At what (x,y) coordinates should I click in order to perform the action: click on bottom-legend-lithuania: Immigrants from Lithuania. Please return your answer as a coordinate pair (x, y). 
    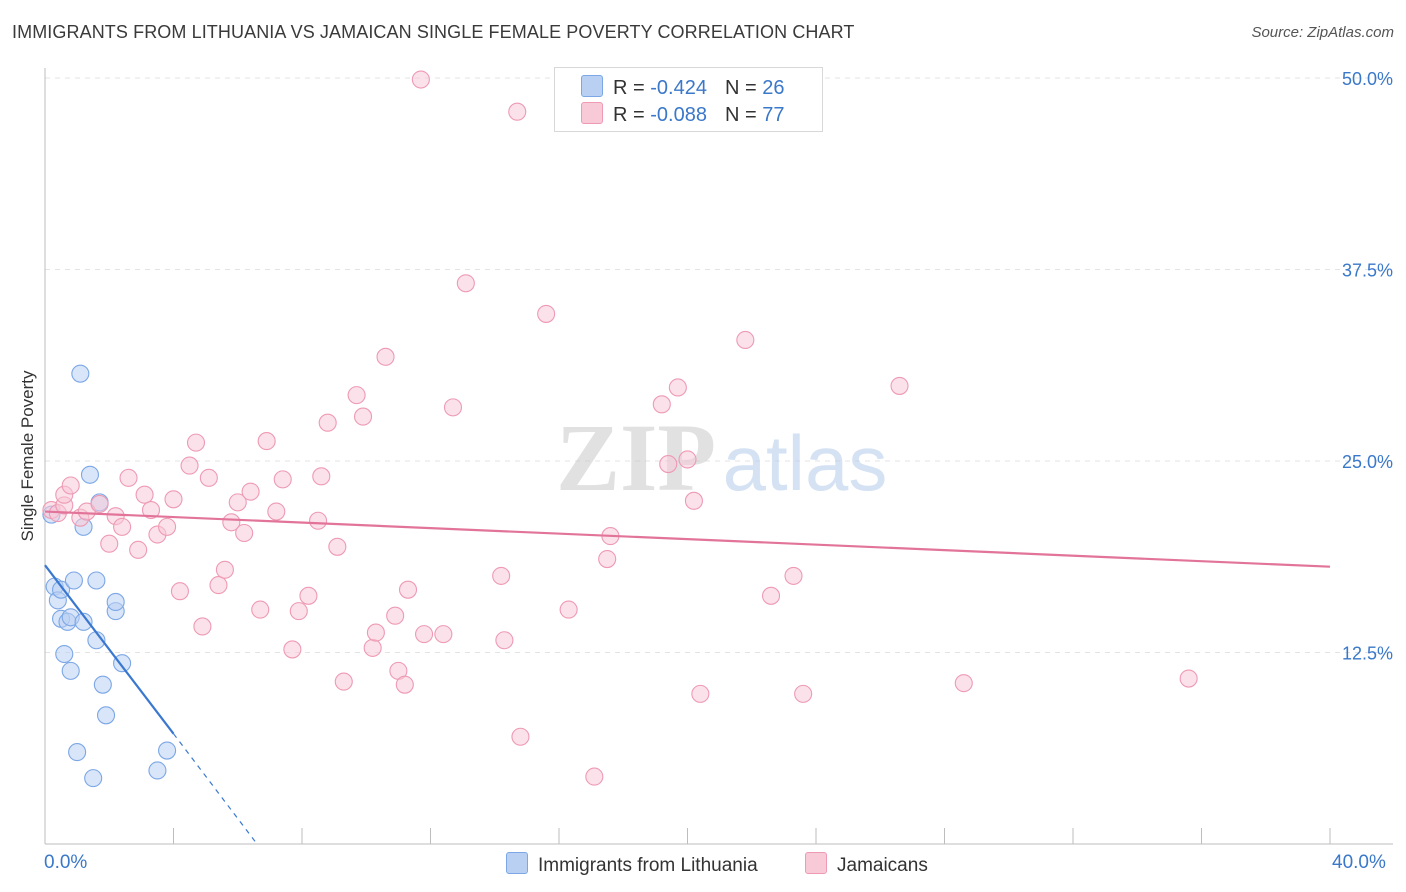
    Looking at the image, I should click on (632, 864).